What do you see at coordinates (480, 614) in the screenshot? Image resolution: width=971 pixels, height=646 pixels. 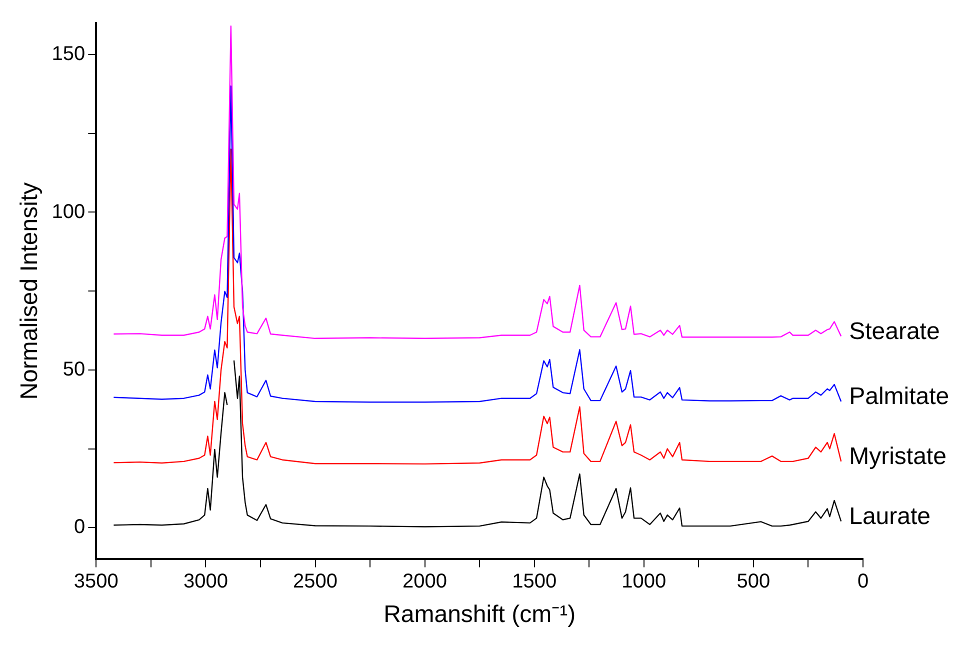 I see `x-axis-title: Ramanshift (cm⁻¹)` at bounding box center [480, 614].